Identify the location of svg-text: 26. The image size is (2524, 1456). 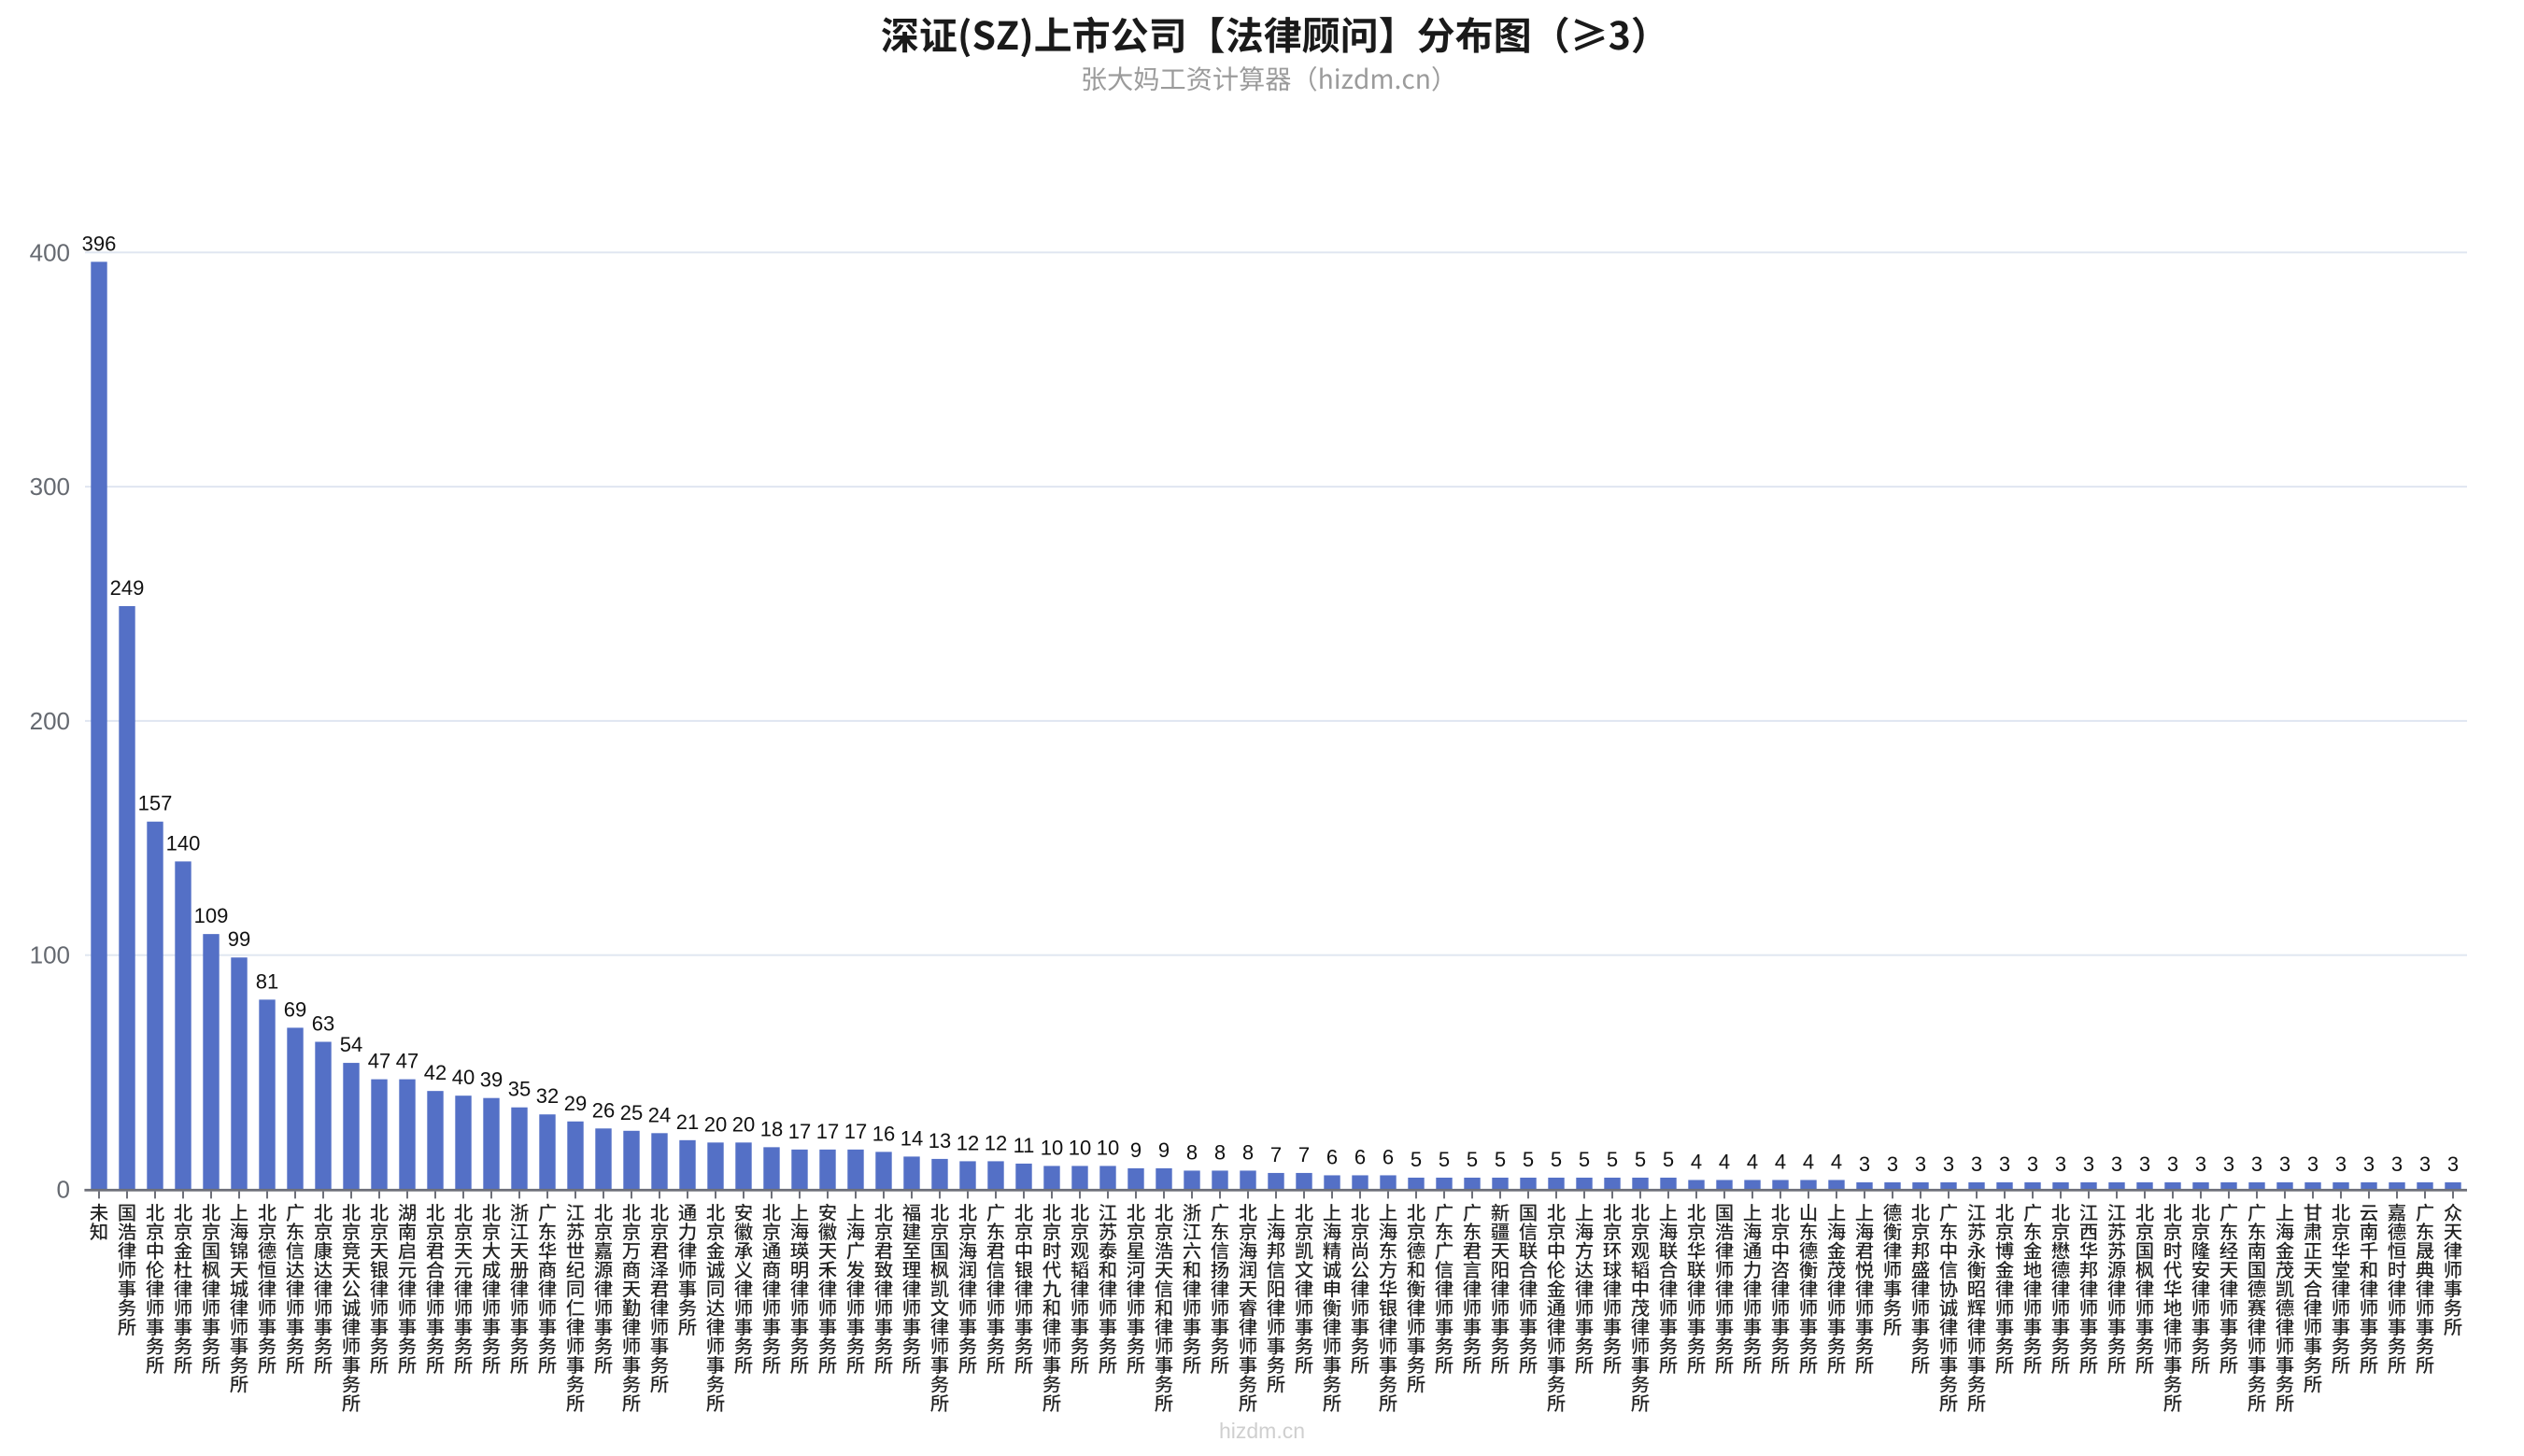
(603, 1110).